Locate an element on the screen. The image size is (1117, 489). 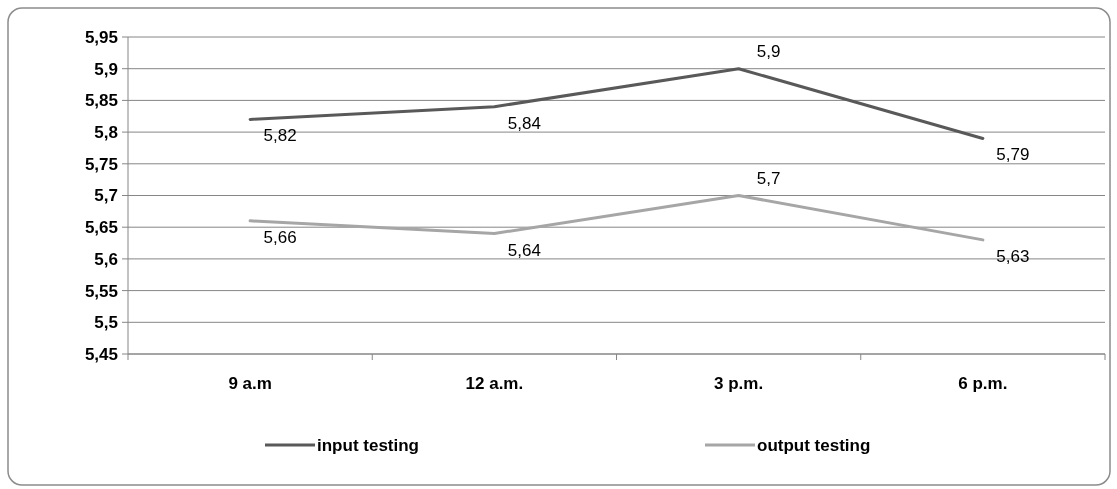
y-tick-label: 5,7 is located at coordinates (106, 196).